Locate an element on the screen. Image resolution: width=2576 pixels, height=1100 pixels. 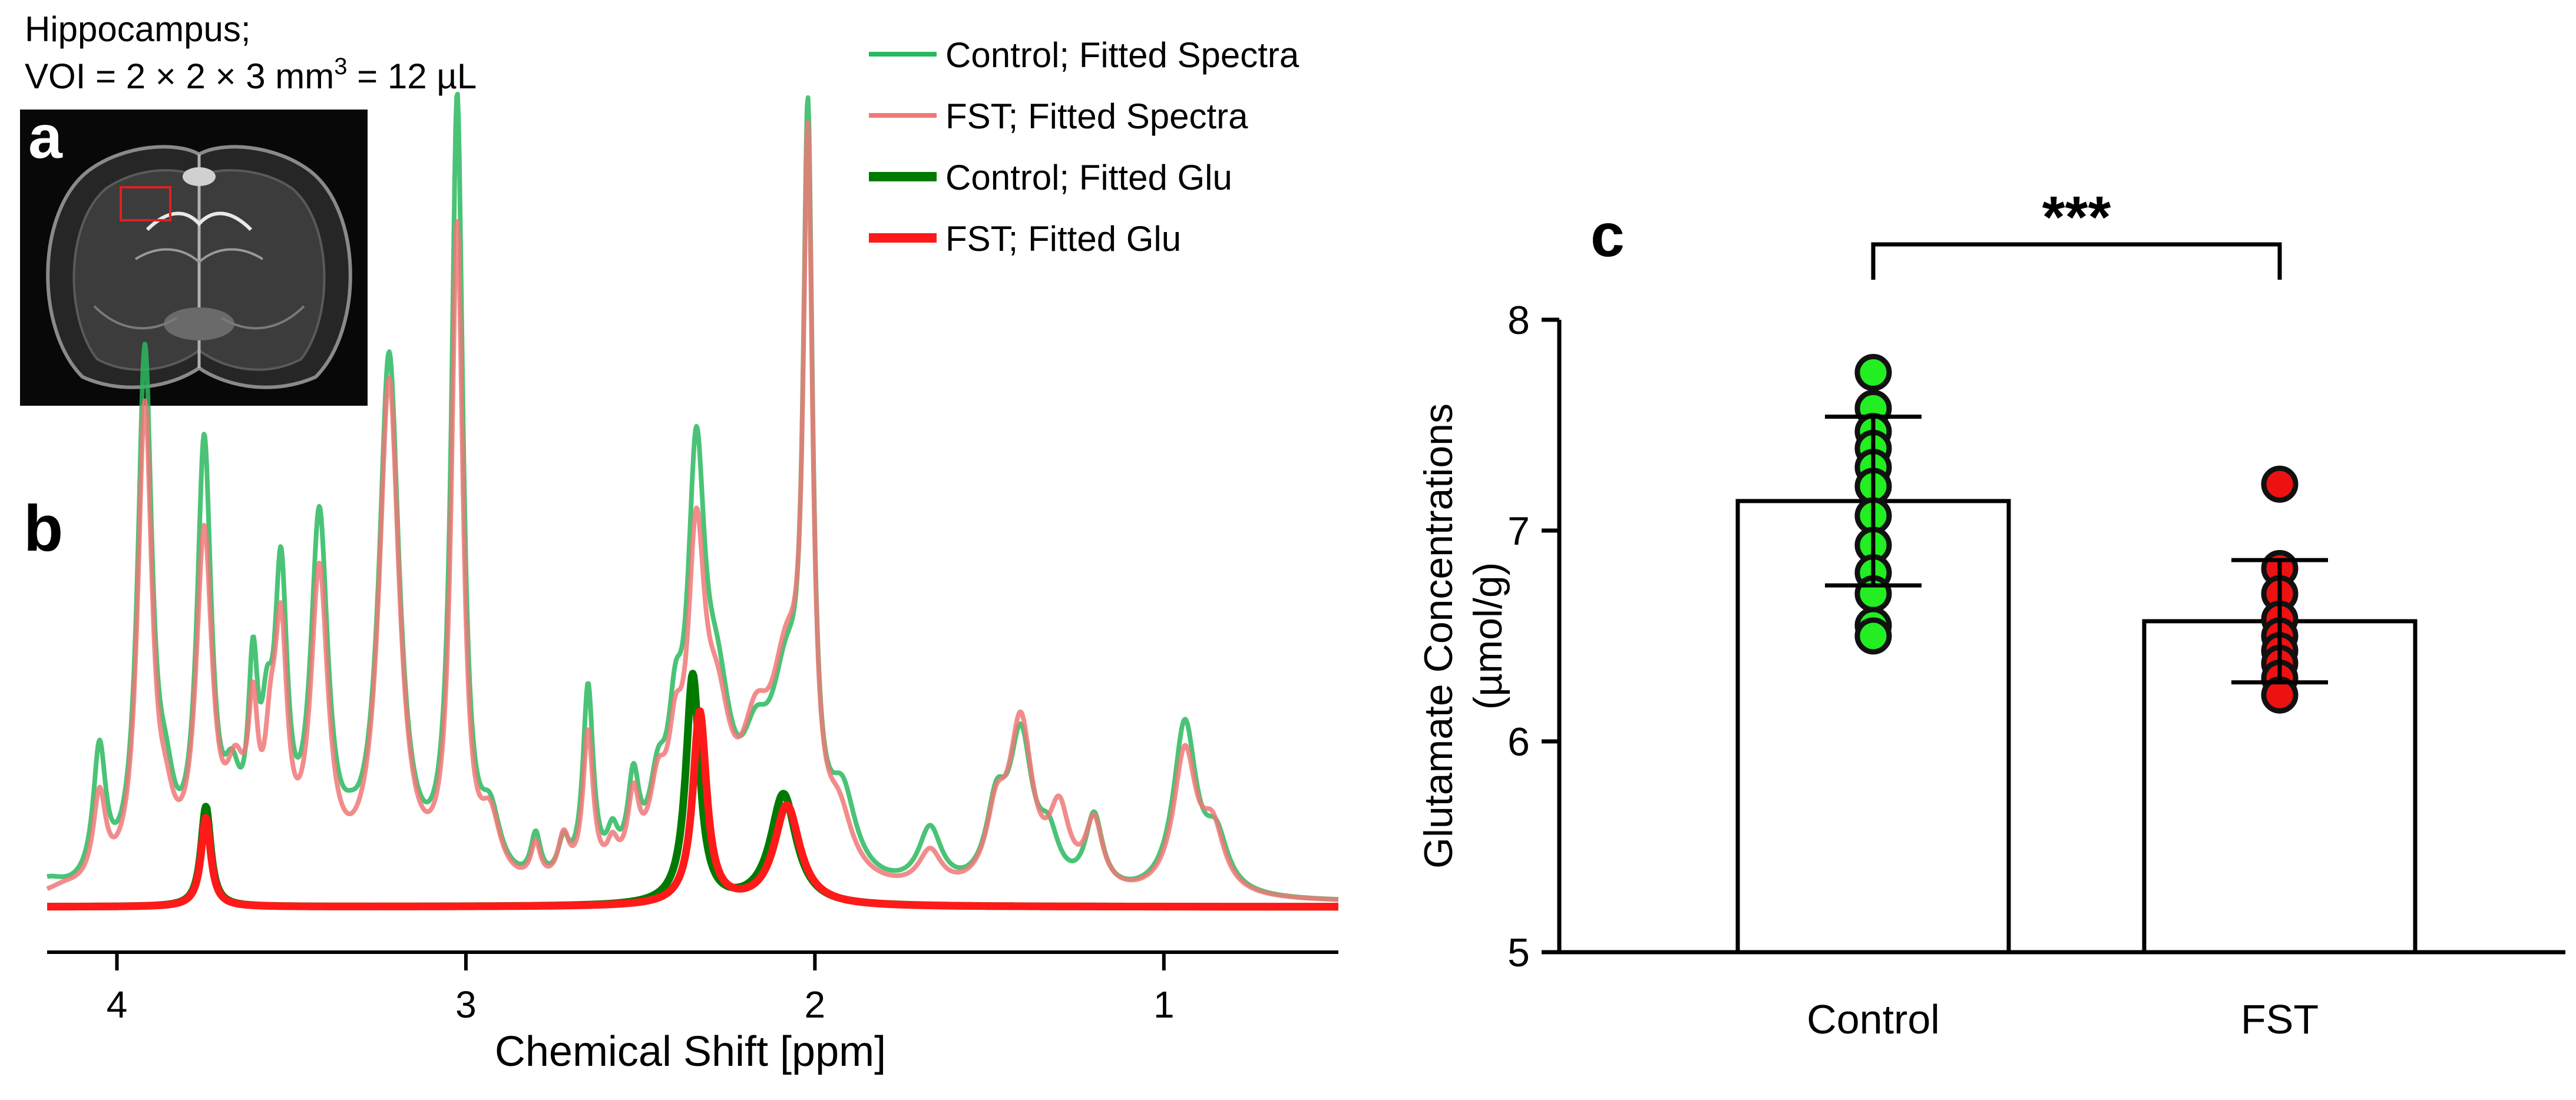
legend-label-fst_spectra: FST; Fitted Spectra is located at coordinates (1096, 116).